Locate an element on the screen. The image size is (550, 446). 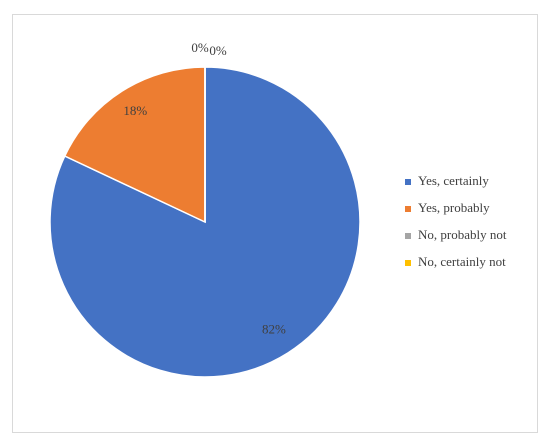
legend-label: No, certainly not is located at coordinates (462, 261).